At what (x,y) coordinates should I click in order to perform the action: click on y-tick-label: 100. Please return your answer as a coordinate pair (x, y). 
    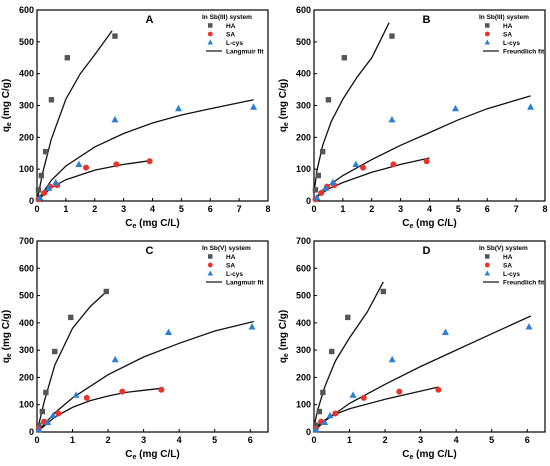
    Looking at the image, I should click on (26, 405).